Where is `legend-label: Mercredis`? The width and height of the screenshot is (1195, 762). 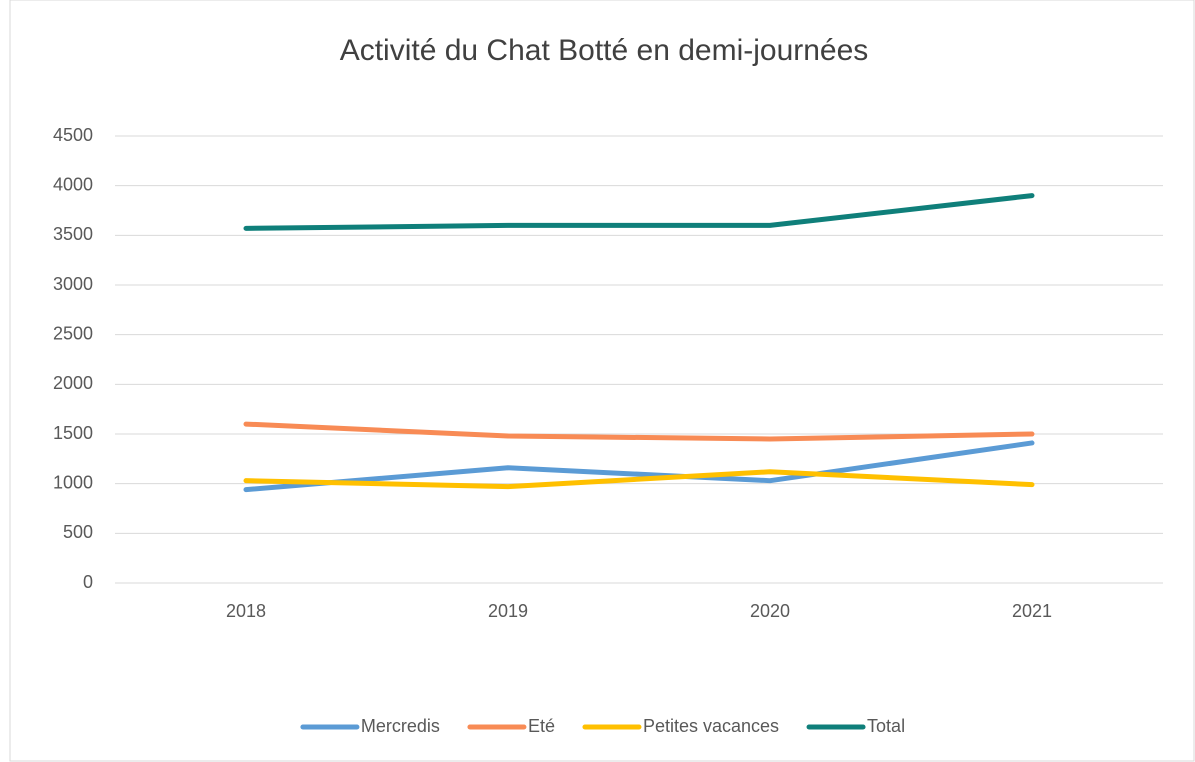
legend-label: Mercredis is located at coordinates (400, 726).